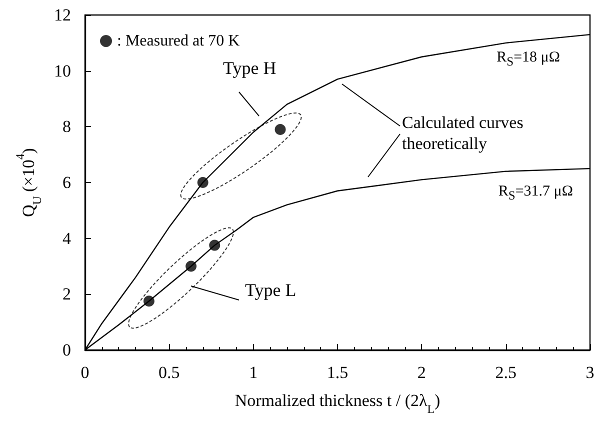 Image resolution: width=611 pixels, height=426 pixels. What do you see at coordinates (28, 182) in the screenshot?
I see `y-axis-title: QU (×104)` at bounding box center [28, 182].